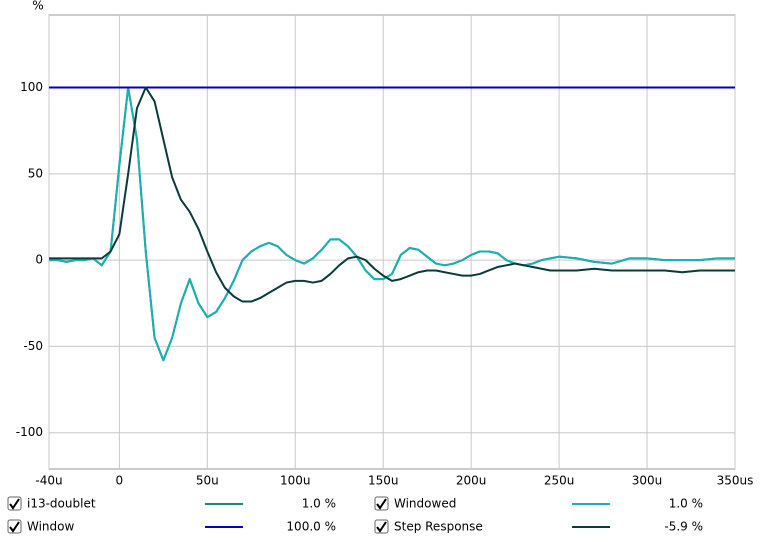 This screenshot has width=760, height=542. Describe the element at coordinates (425, 504) in the screenshot. I see `legend-name: Windowed` at that location.